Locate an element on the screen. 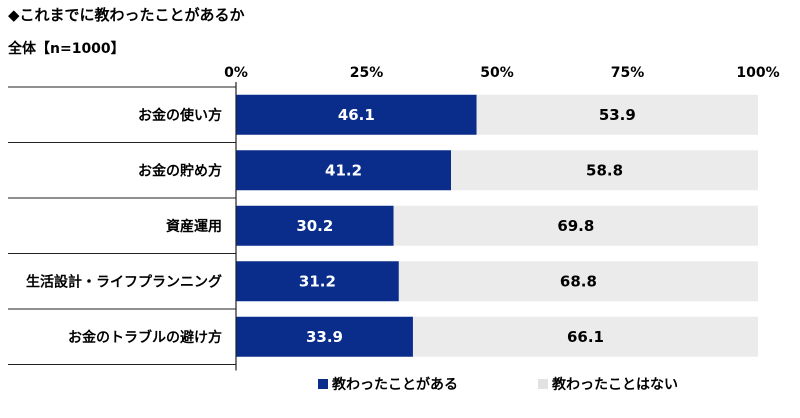  category-label: お金の貯め方 is located at coordinates (180, 170).